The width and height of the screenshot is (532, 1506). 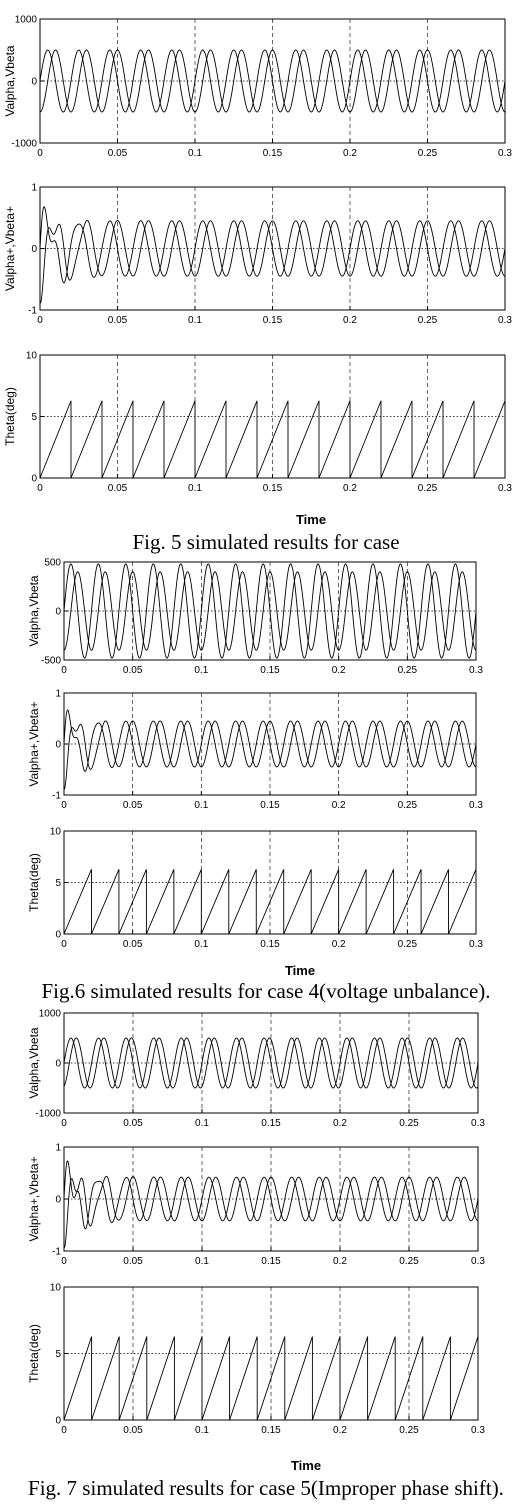 What do you see at coordinates (311, 519) in the screenshot?
I see `x-axis-label-5: Time` at bounding box center [311, 519].